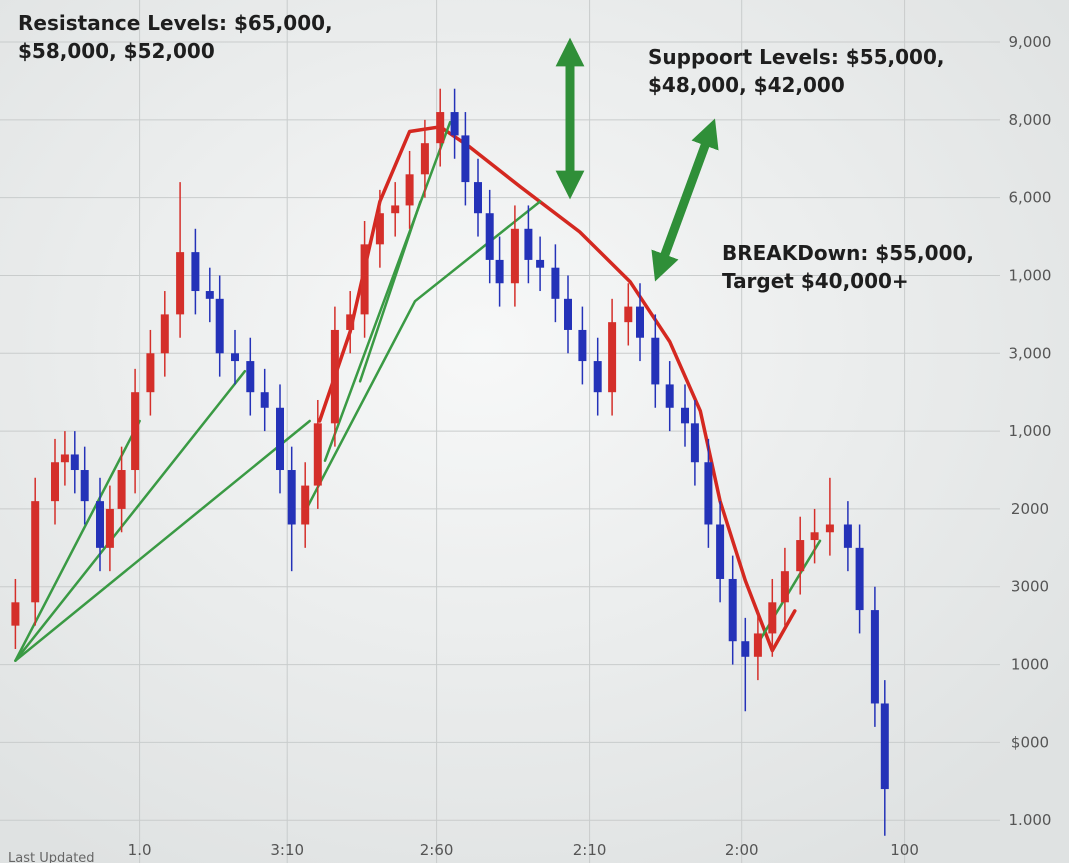 The image size is (1069, 863). What do you see at coordinates (1030, 120) in the screenshot?
I see `y-tick-label: 8,000` at bounding box center [1030, 120].